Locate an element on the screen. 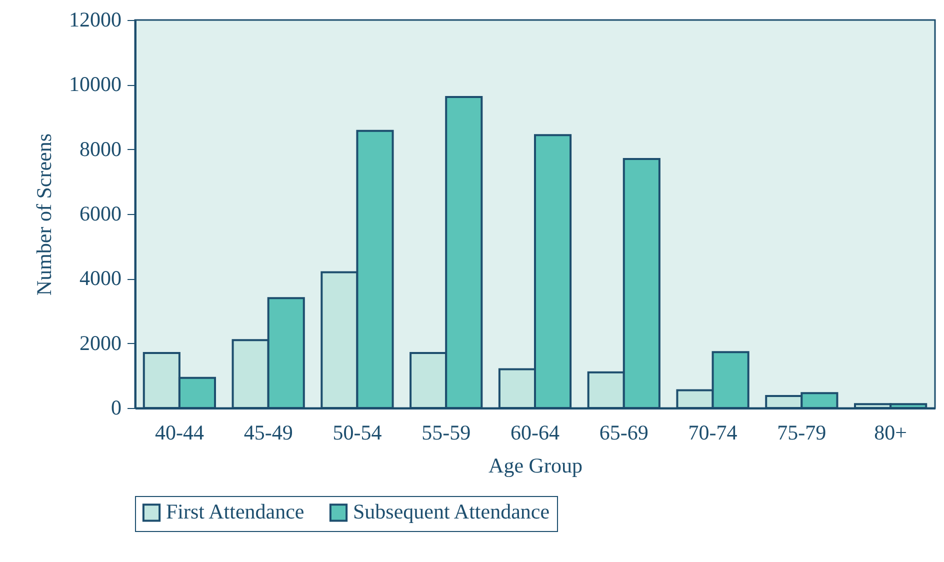  legend-label: First Attendance is located at coordinates (235, 512).